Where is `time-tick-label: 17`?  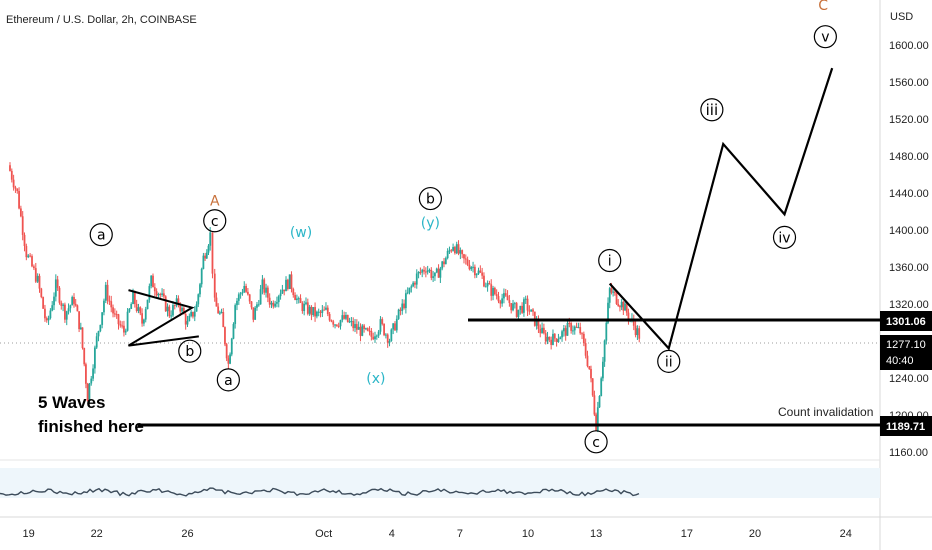 time-tick-label: 17 is located at coordinates (687, 534).